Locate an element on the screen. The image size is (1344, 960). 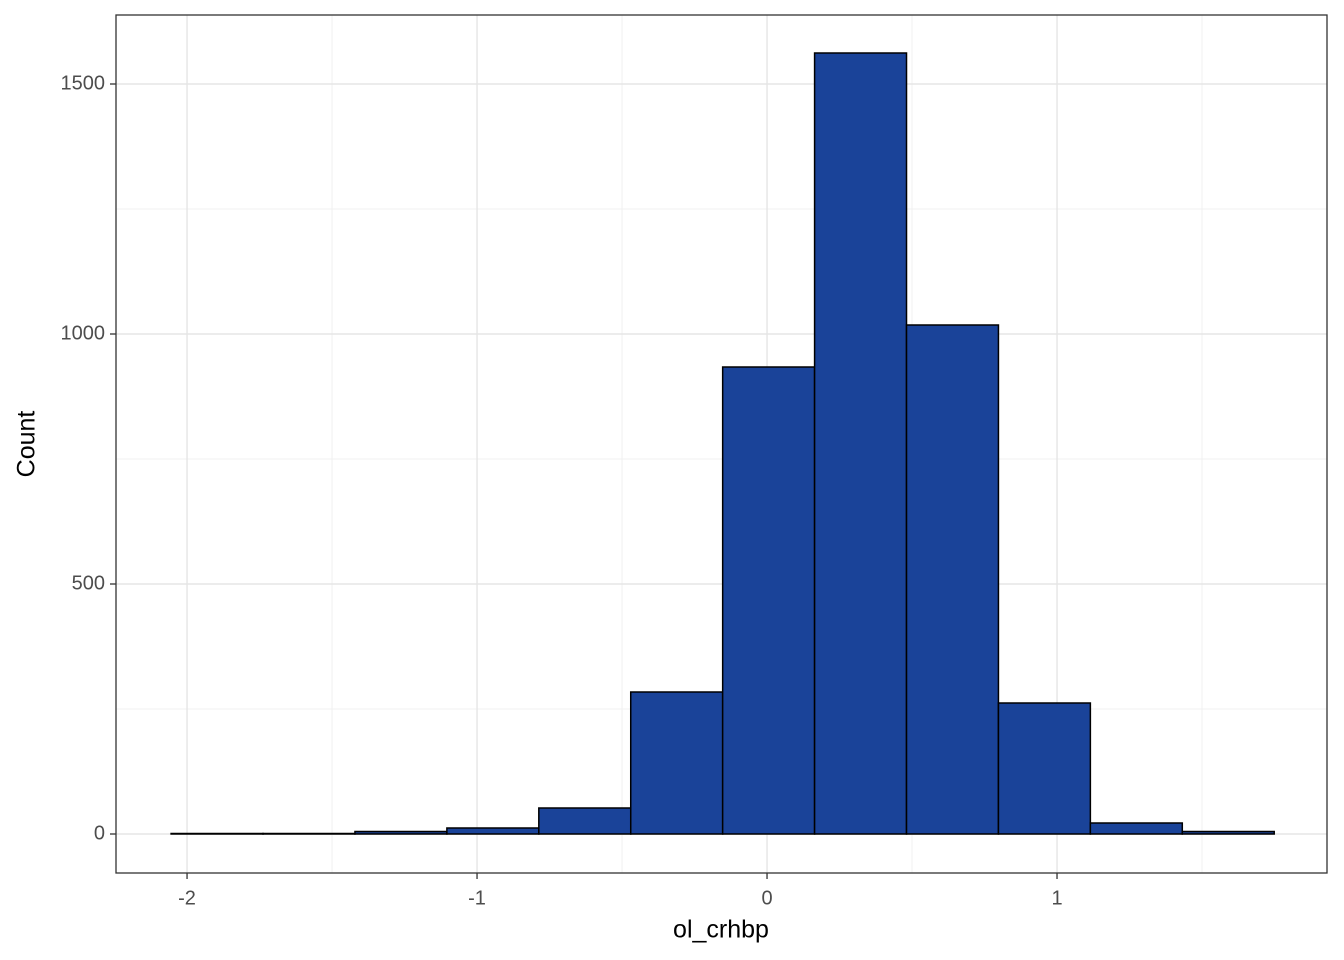
y-tick-label: 1500 is located at coordinates (83, 83).